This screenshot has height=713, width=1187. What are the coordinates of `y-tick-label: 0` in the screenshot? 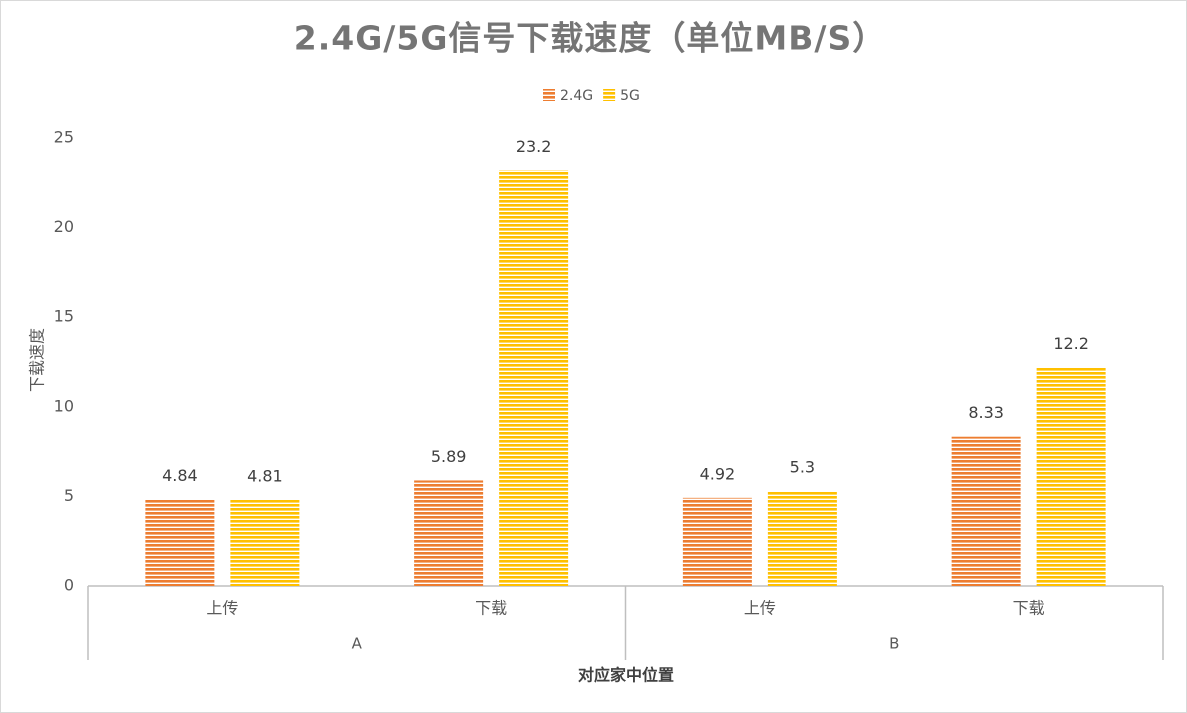 It's located at (69, 585).